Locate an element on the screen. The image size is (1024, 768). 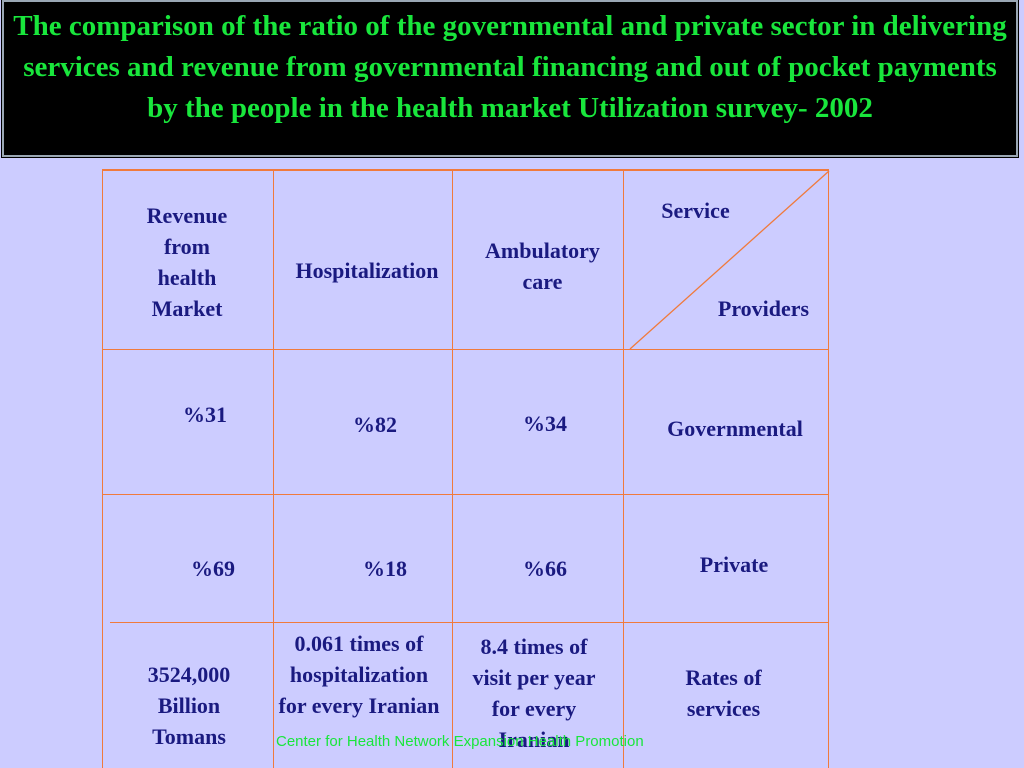
private-label: Private is located at coordinates (734, 564).